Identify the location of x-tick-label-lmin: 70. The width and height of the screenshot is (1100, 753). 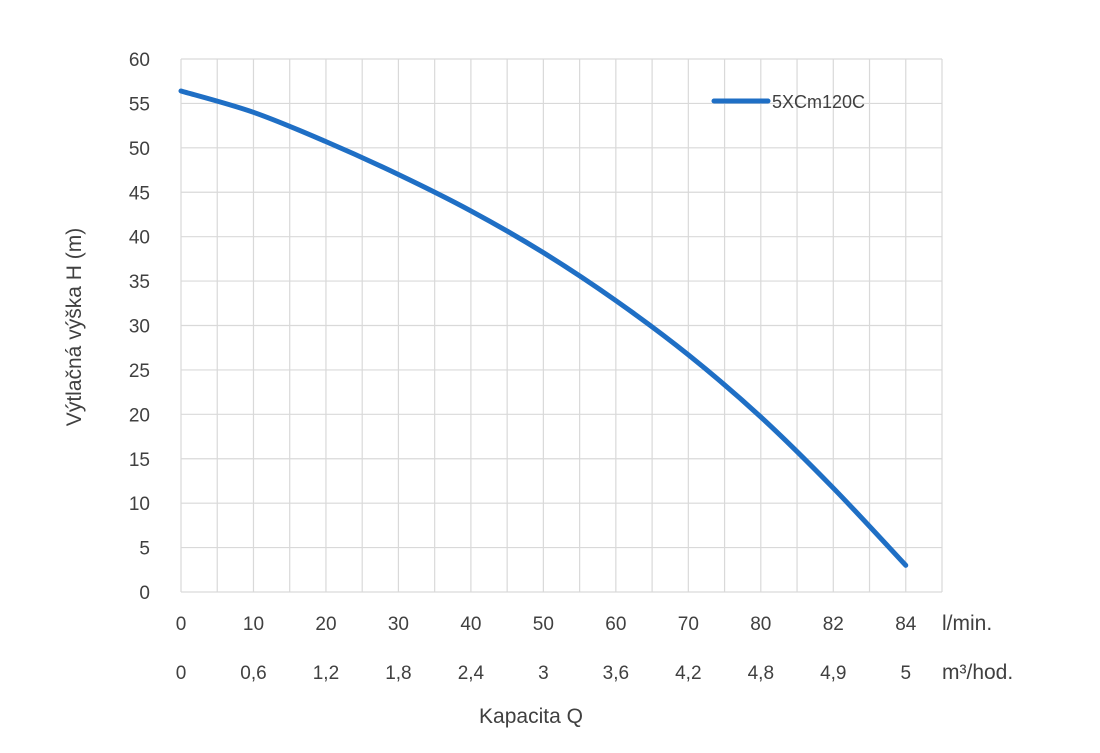
(688, 624).